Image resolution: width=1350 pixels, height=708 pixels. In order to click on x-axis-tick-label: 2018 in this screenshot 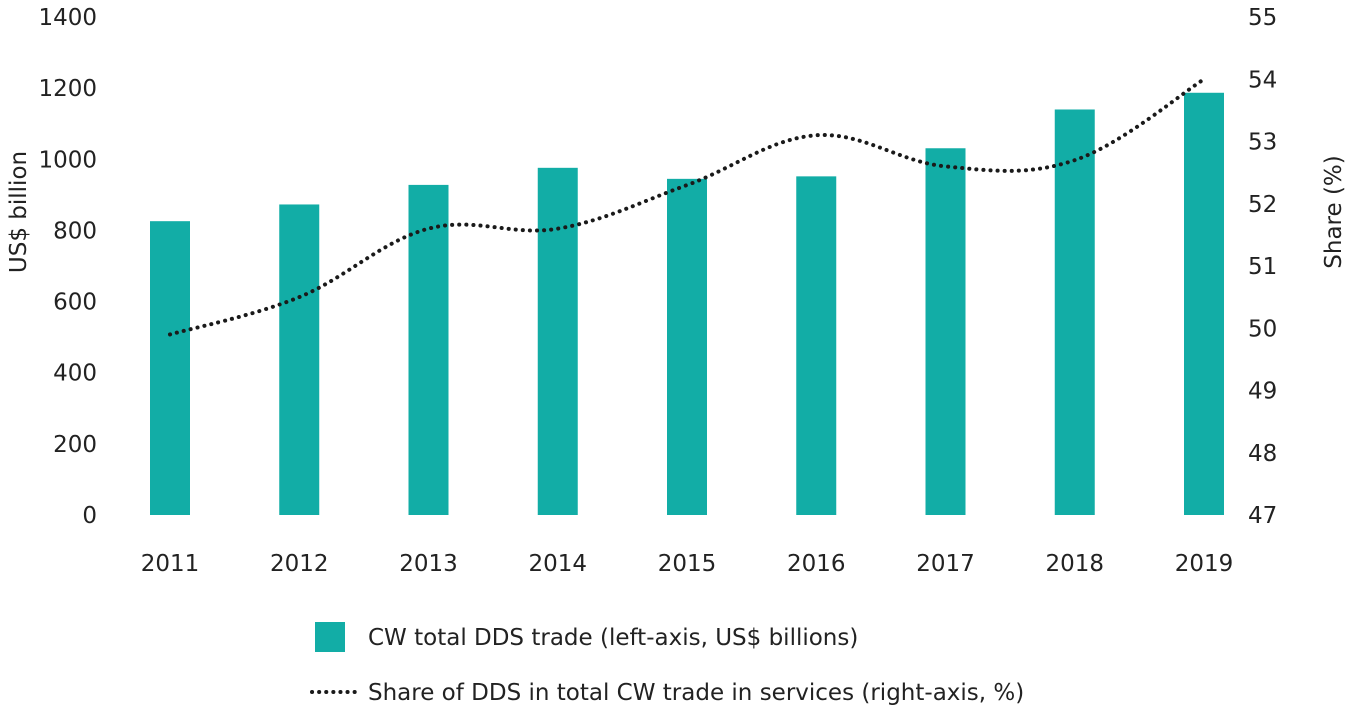, I will do `click(1074, 564)`.